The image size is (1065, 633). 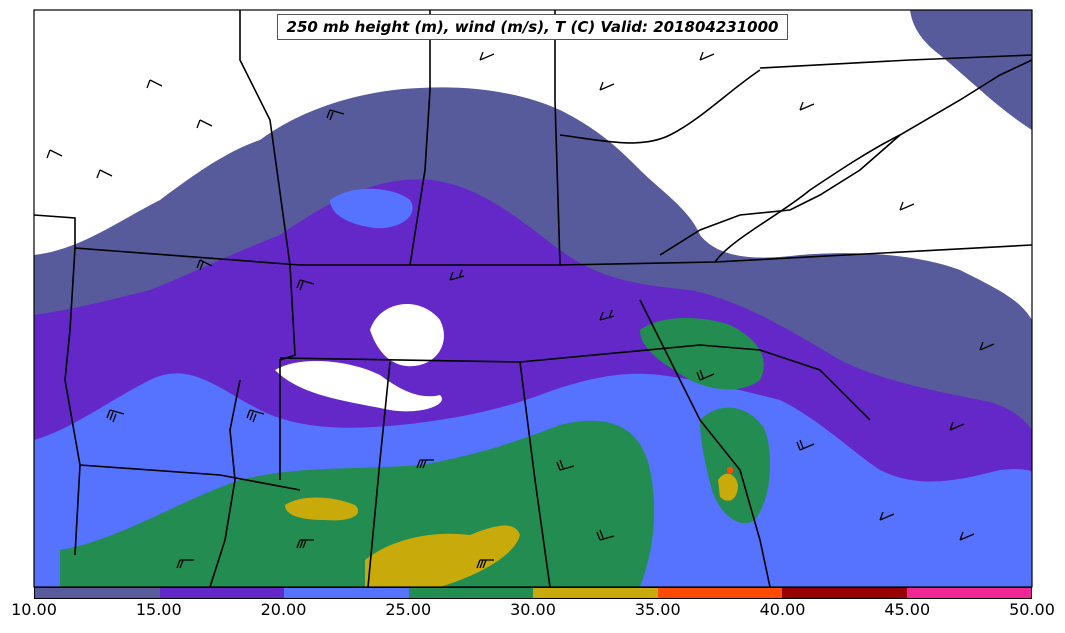 I want to click on wind-band-25-30-mid, so click(x=735, y=465).